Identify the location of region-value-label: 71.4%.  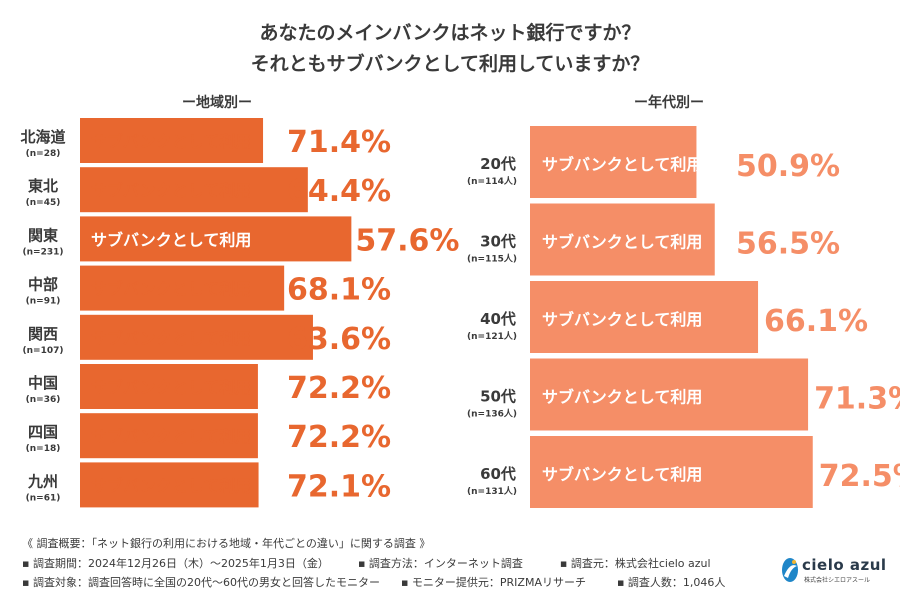
(339, 142).